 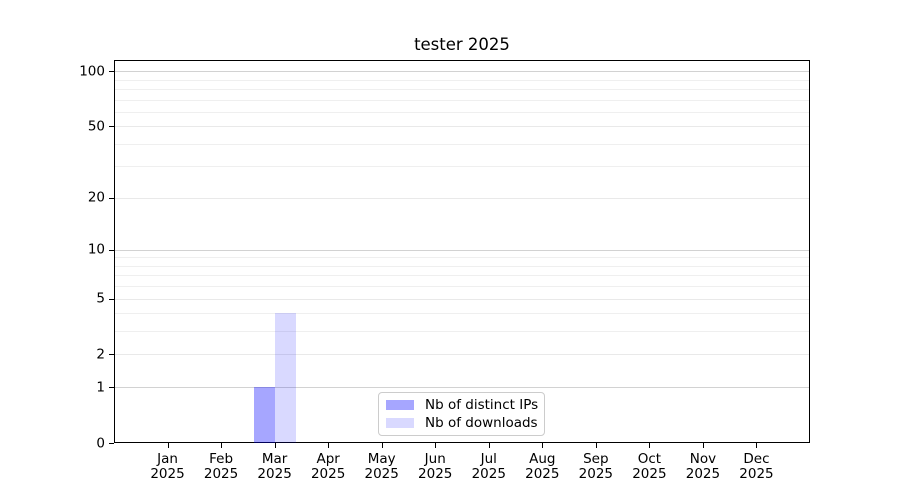 I want to click on bar-nb-of-distinct-ips, so click(x=264, y=415).